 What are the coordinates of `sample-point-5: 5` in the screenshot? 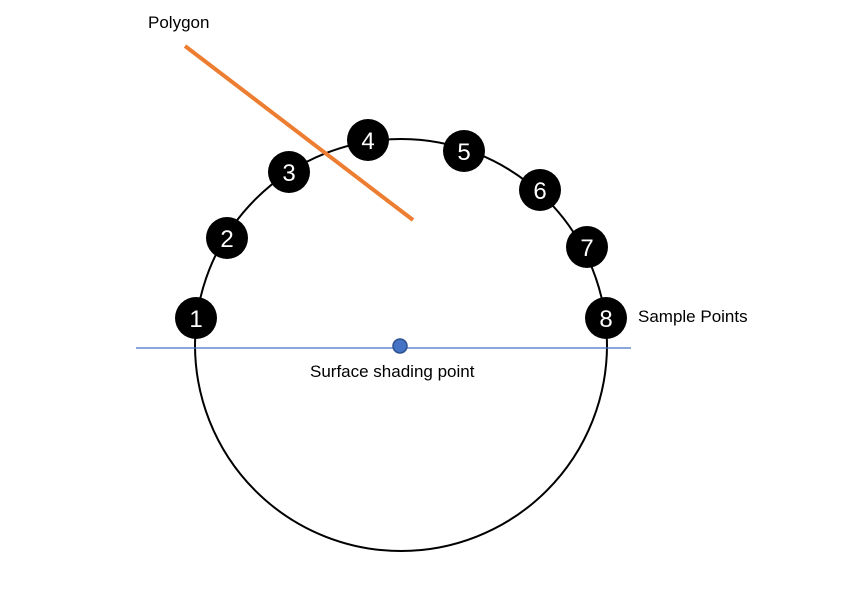 It's located at (464, 151).